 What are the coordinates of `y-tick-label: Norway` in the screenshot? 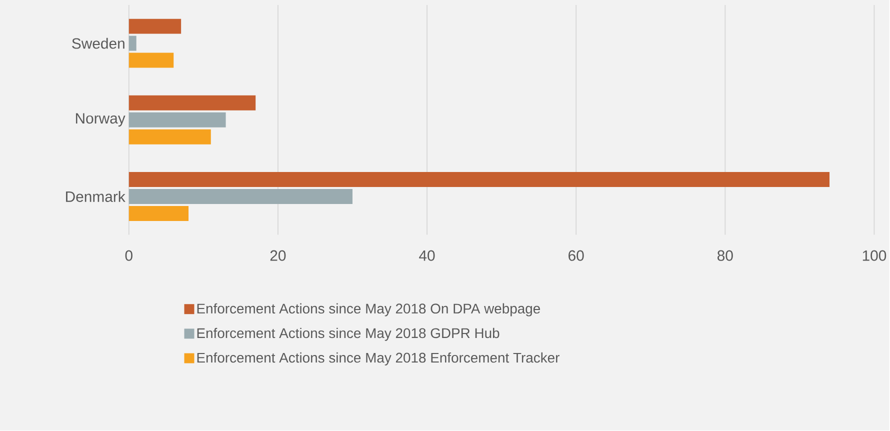 It's located at (101, 120).